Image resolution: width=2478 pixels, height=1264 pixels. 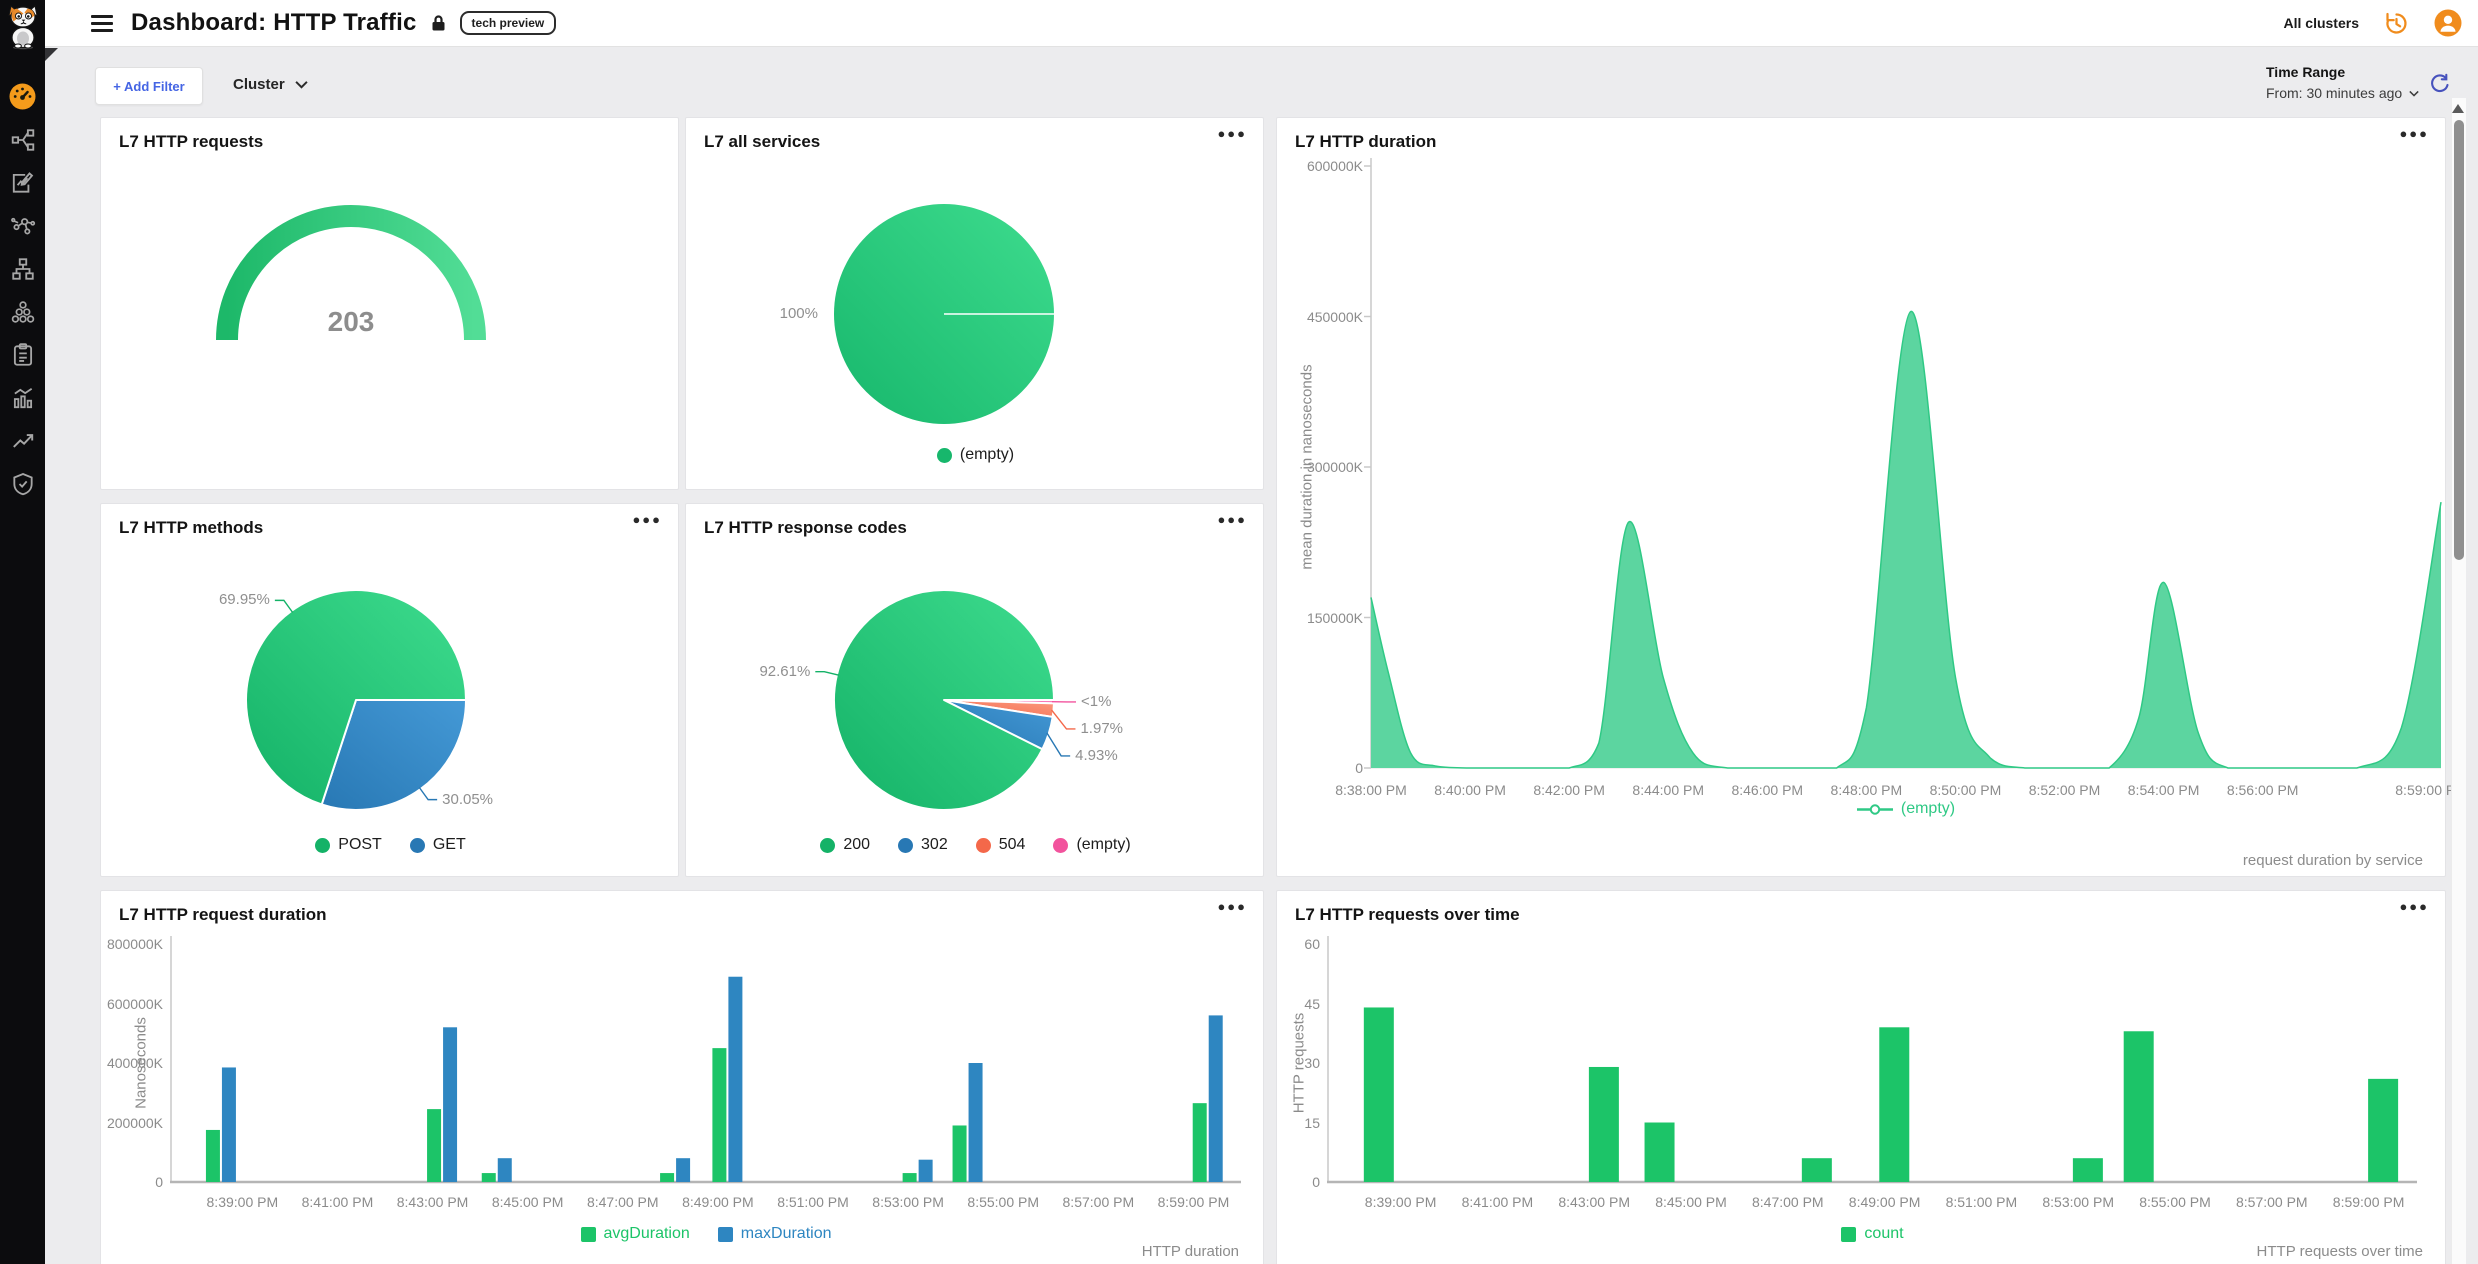 I want to click on gauge-value: 203, so click(x=351, y=321).